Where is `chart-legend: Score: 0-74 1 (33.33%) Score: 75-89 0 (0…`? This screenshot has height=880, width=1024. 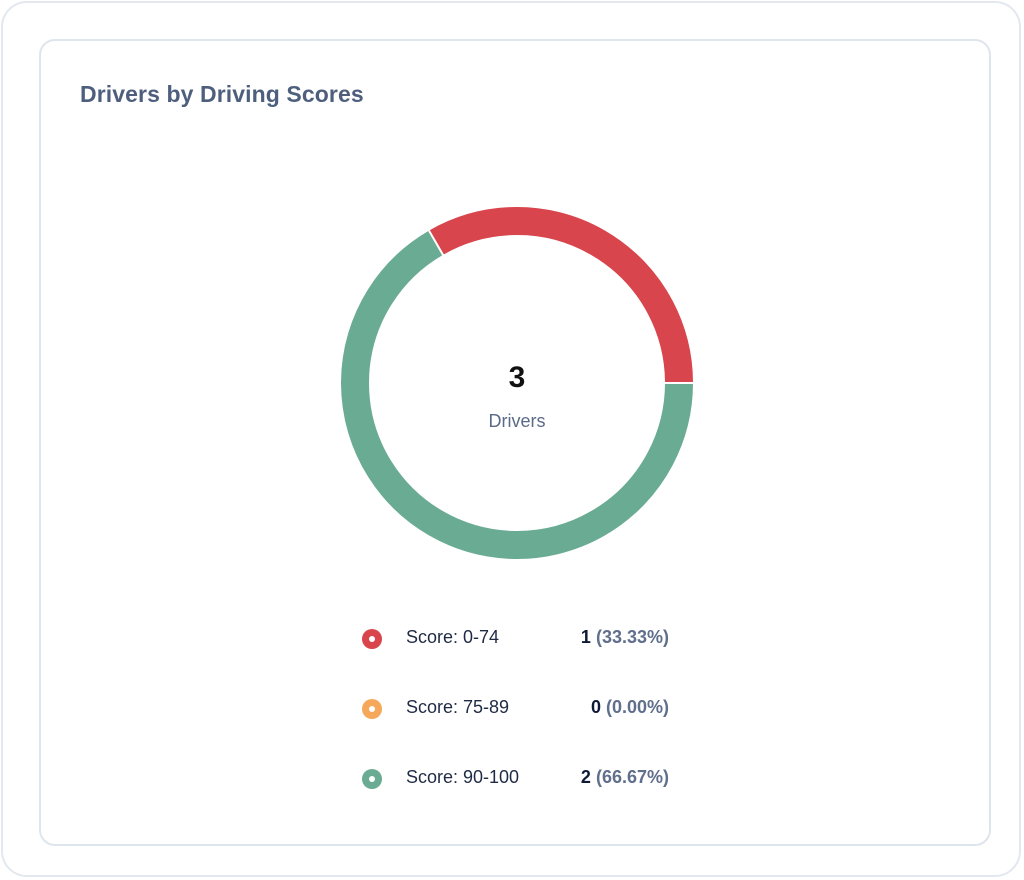 chart-legend: Score: 0-74 1 (33.33%) Score: 75-89 0 (0… is located at coordinates (514, 728).